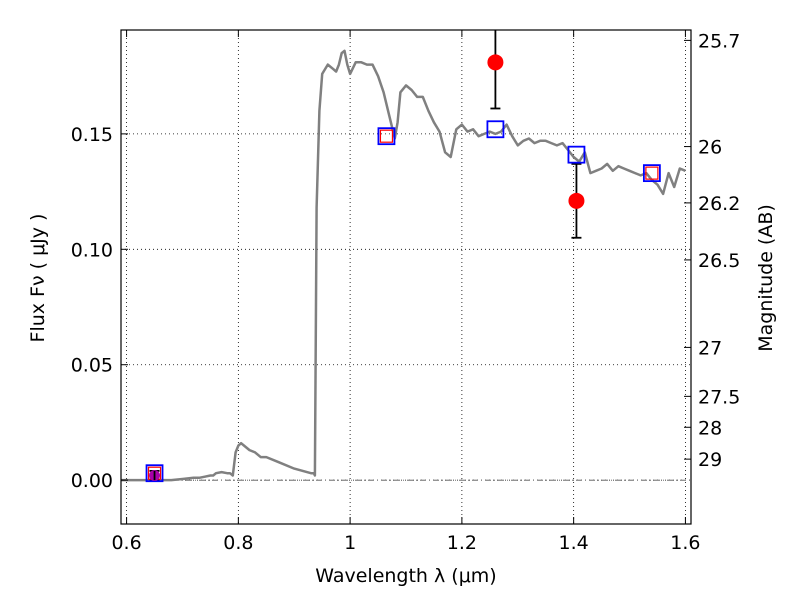 Image resolution: width=800 pixels, height=600 pixels. Describe the element at coordinates (126, 543) in the screenshot. I see `x-tick-label: 0.6` at that location.